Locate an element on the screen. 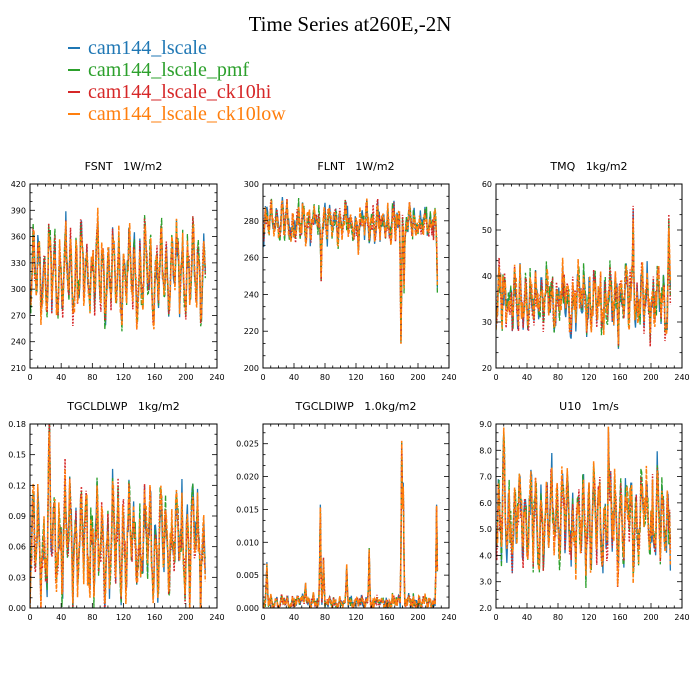 The image size is (700, 700). y-tick-label: 0.09 is located at coordinates (17, 516).